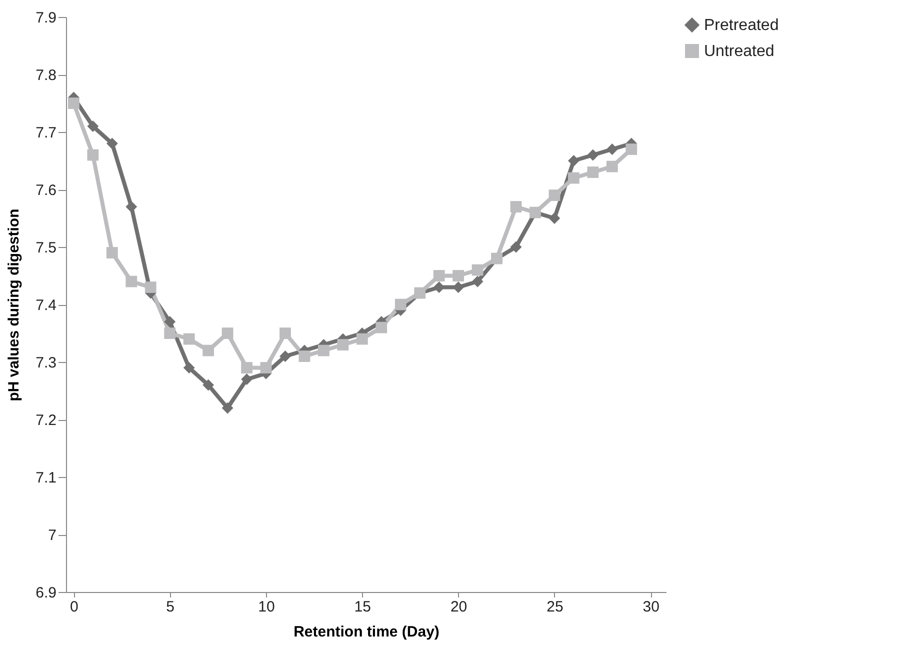 Image resolution: width=901 pixels, height=650 pixels. Describe the element at coordinates (46, 363) in the screenshot. I see `y-tick-label: 7.3` at that location.